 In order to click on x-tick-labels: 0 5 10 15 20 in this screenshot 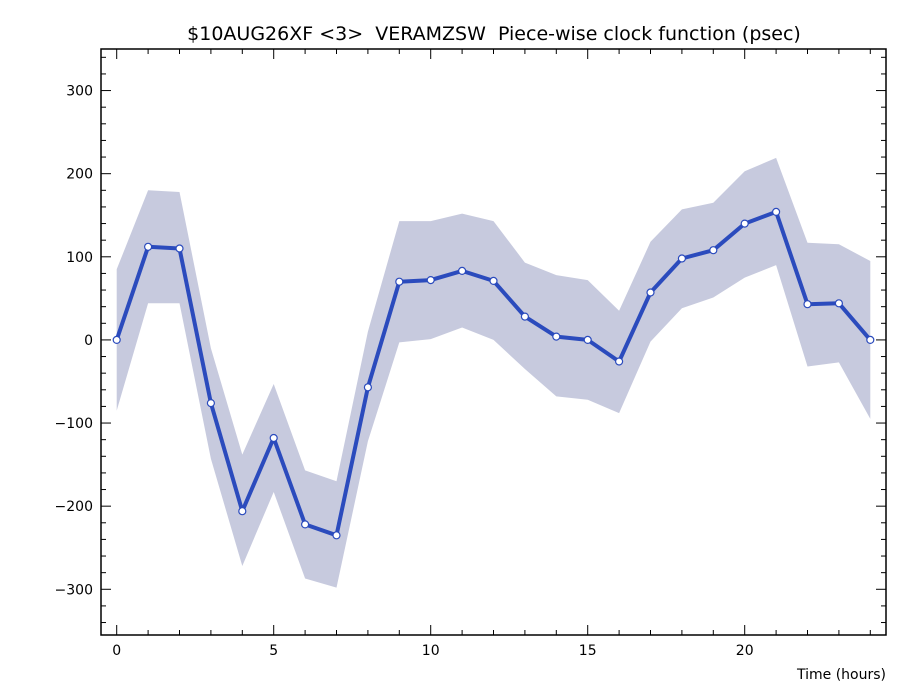, I will do `click(432, 651)`.